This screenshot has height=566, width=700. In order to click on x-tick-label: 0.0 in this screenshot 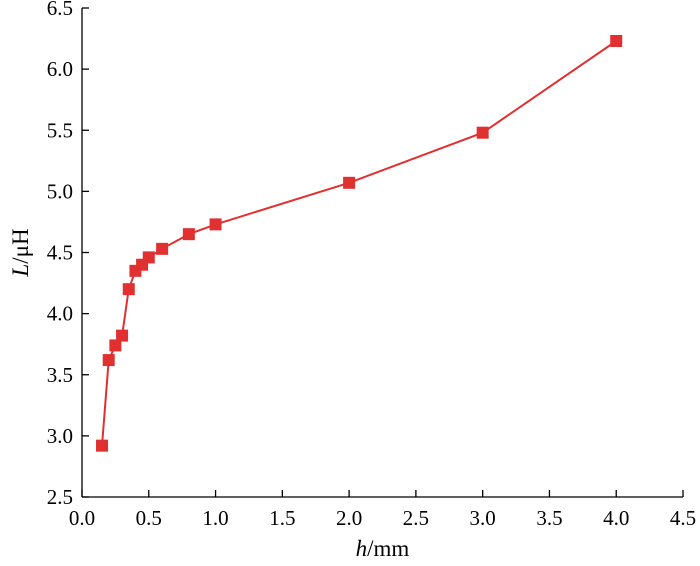, I will do `click(82, 518)`.